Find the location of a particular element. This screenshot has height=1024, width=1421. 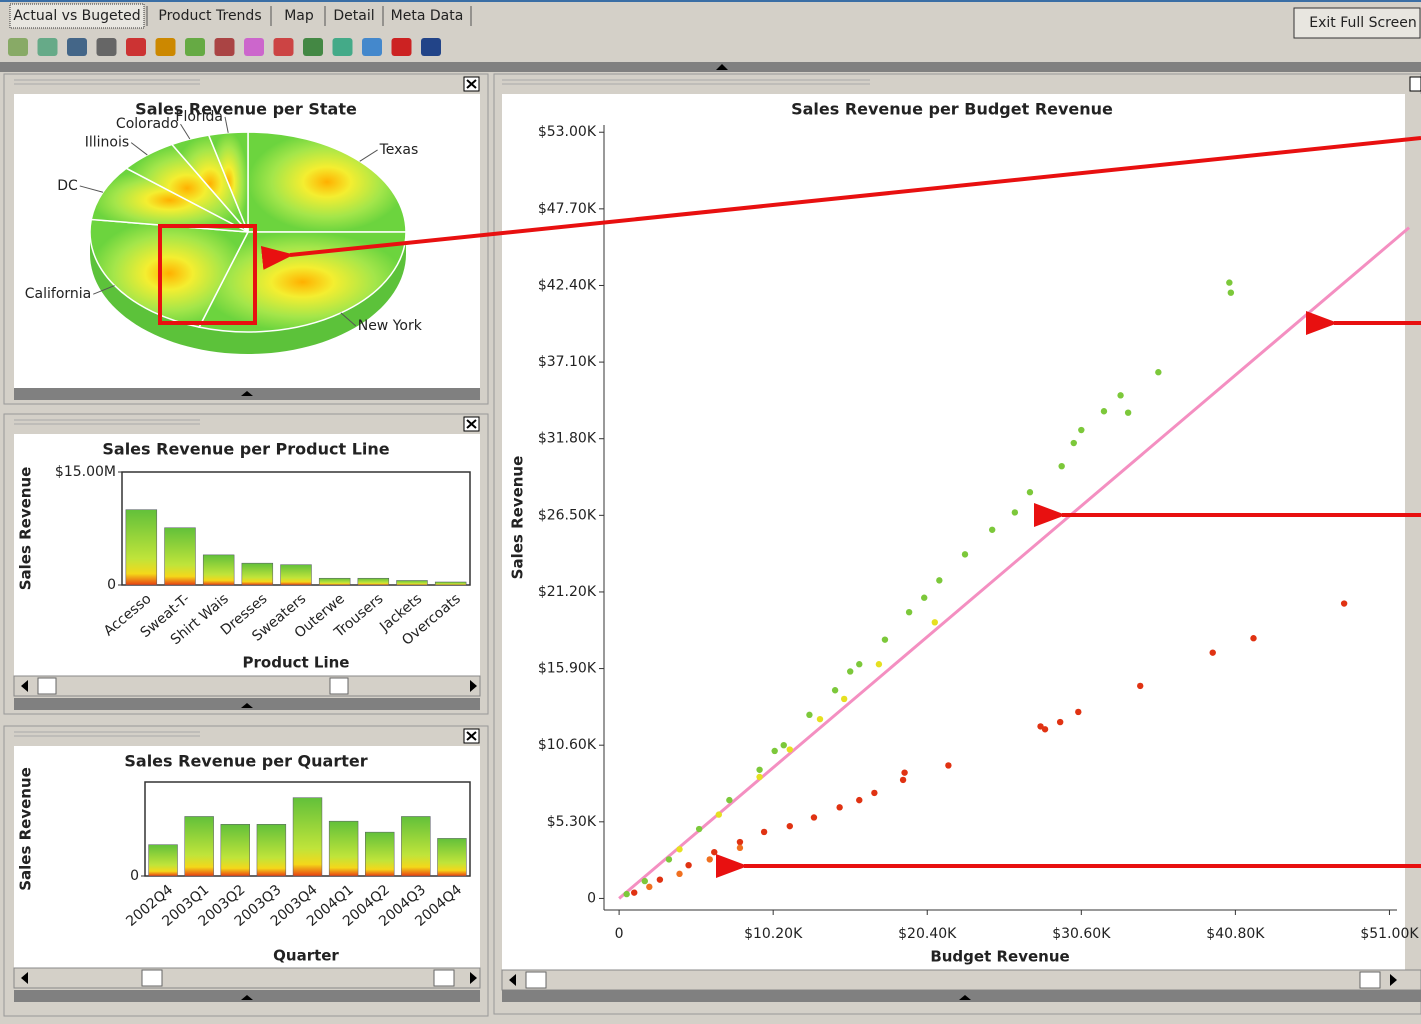

tab-label: Map is located at coordinates (299, 16).